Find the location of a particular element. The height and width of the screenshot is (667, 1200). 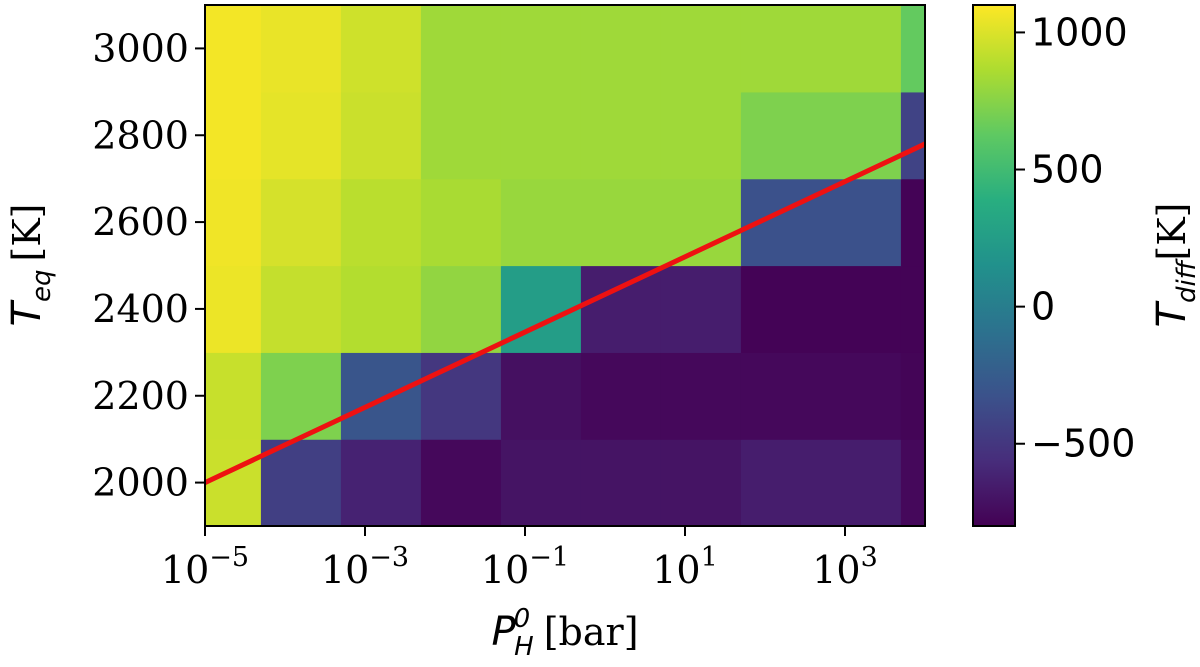

y-tick-label: 2200 is located at coordinates (140, 396).